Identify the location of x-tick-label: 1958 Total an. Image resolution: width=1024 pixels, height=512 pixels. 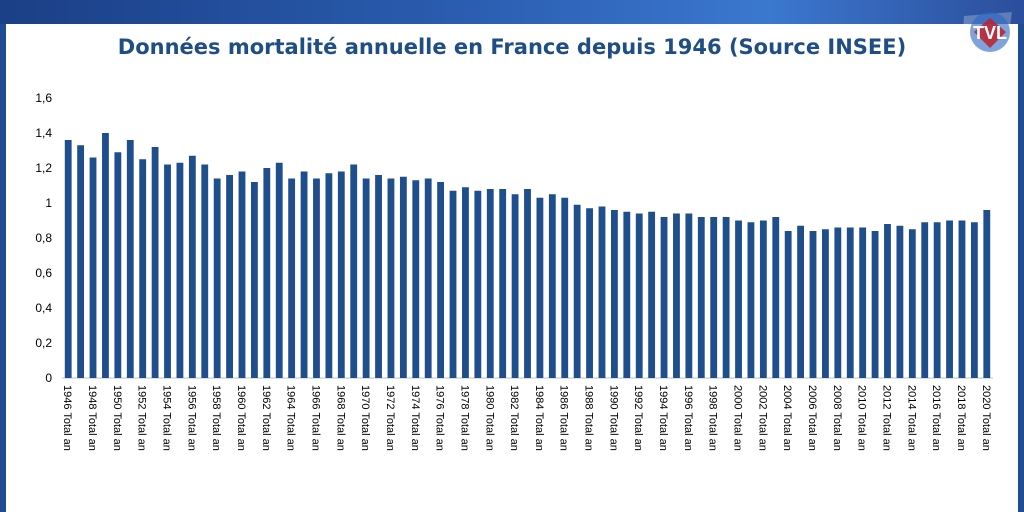
(216, 418).